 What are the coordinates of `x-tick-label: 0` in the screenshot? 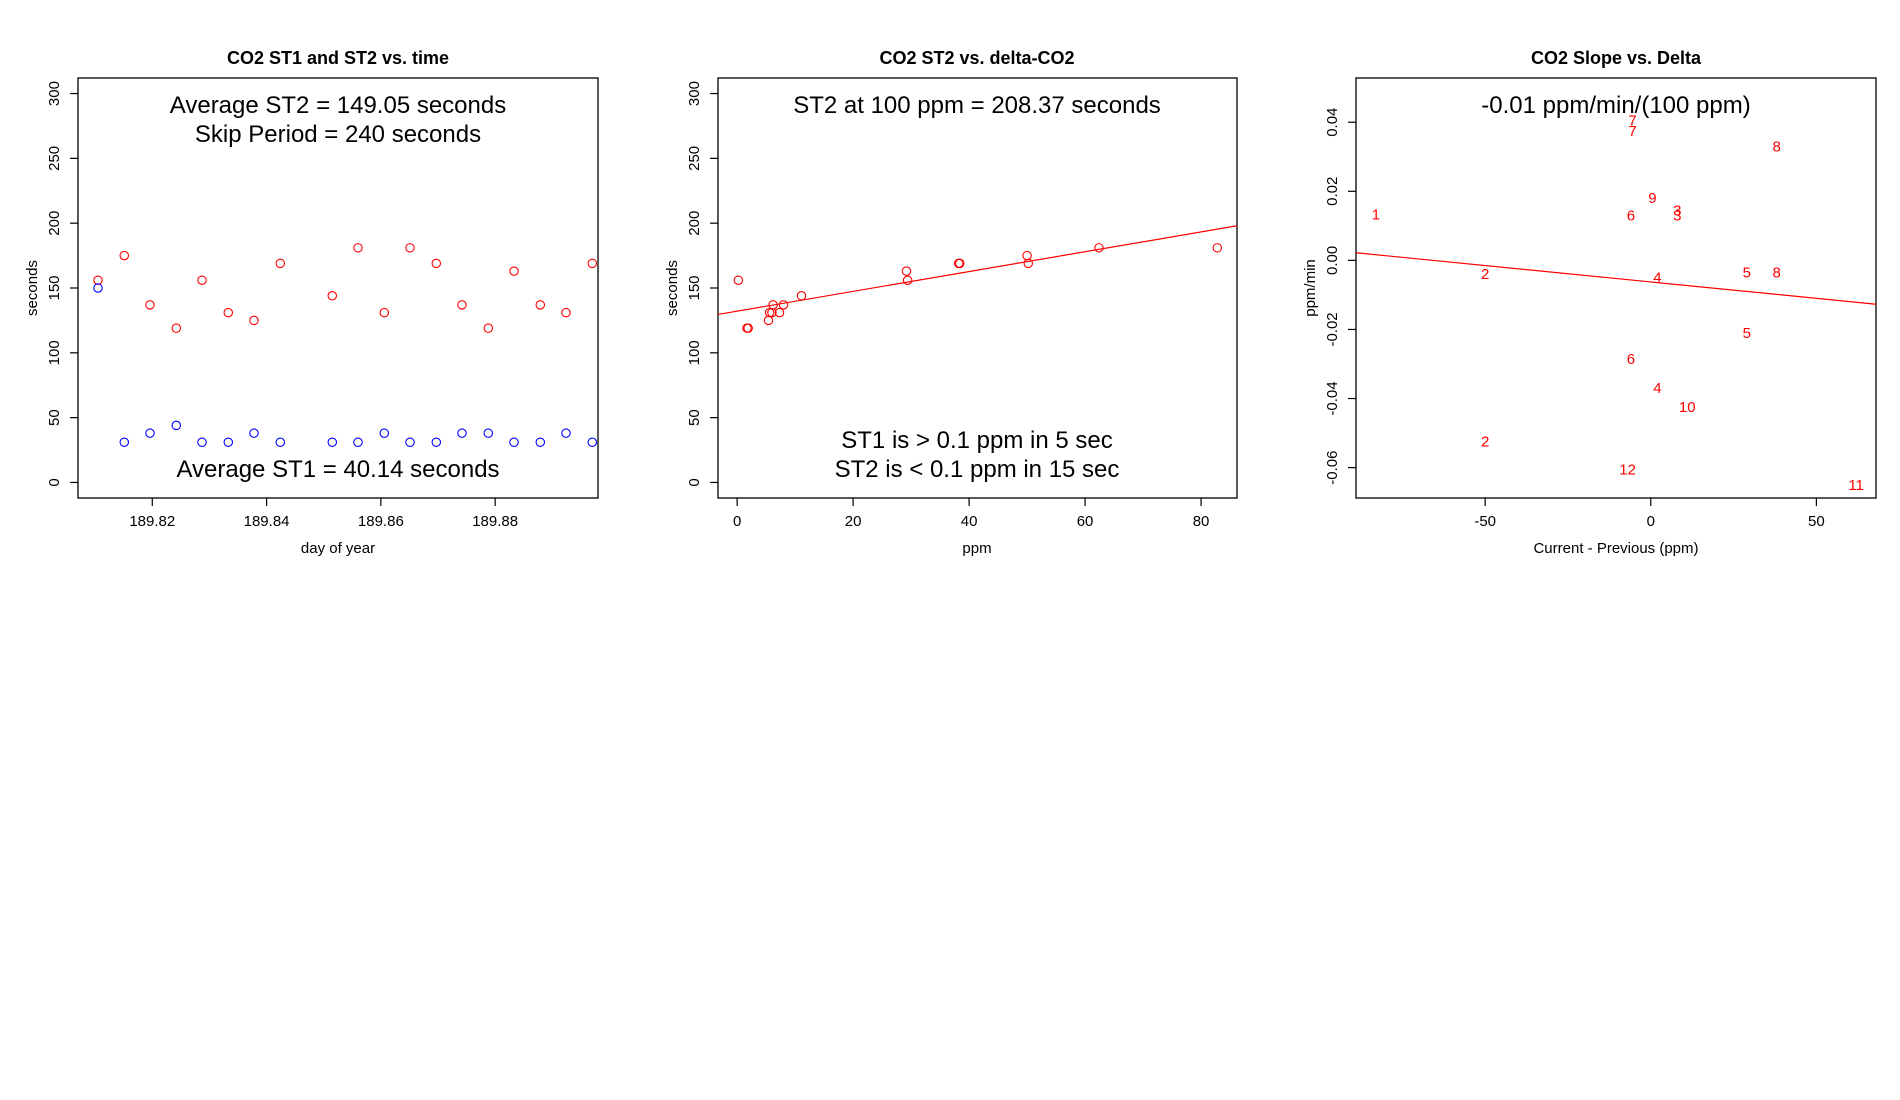 It's located at (737, 521).